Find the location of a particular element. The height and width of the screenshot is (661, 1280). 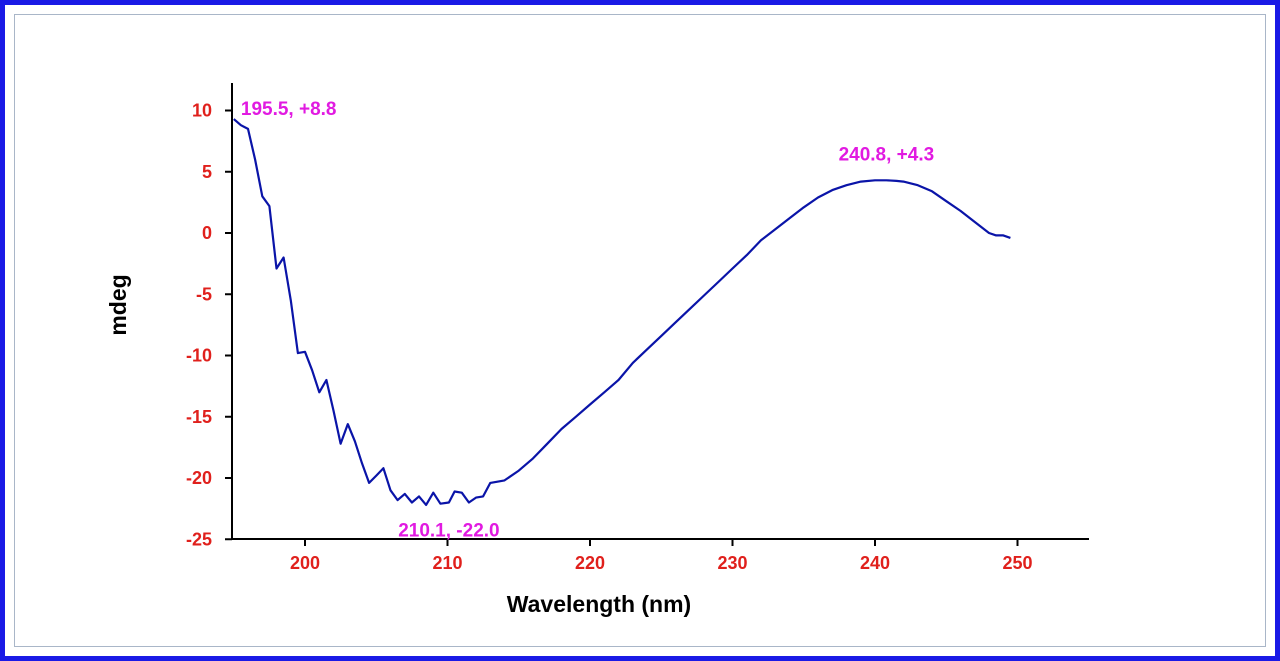

y-ticks: 10 5 0 -5 -10 -15 -20 -25 is located at coordinates (209, 325).